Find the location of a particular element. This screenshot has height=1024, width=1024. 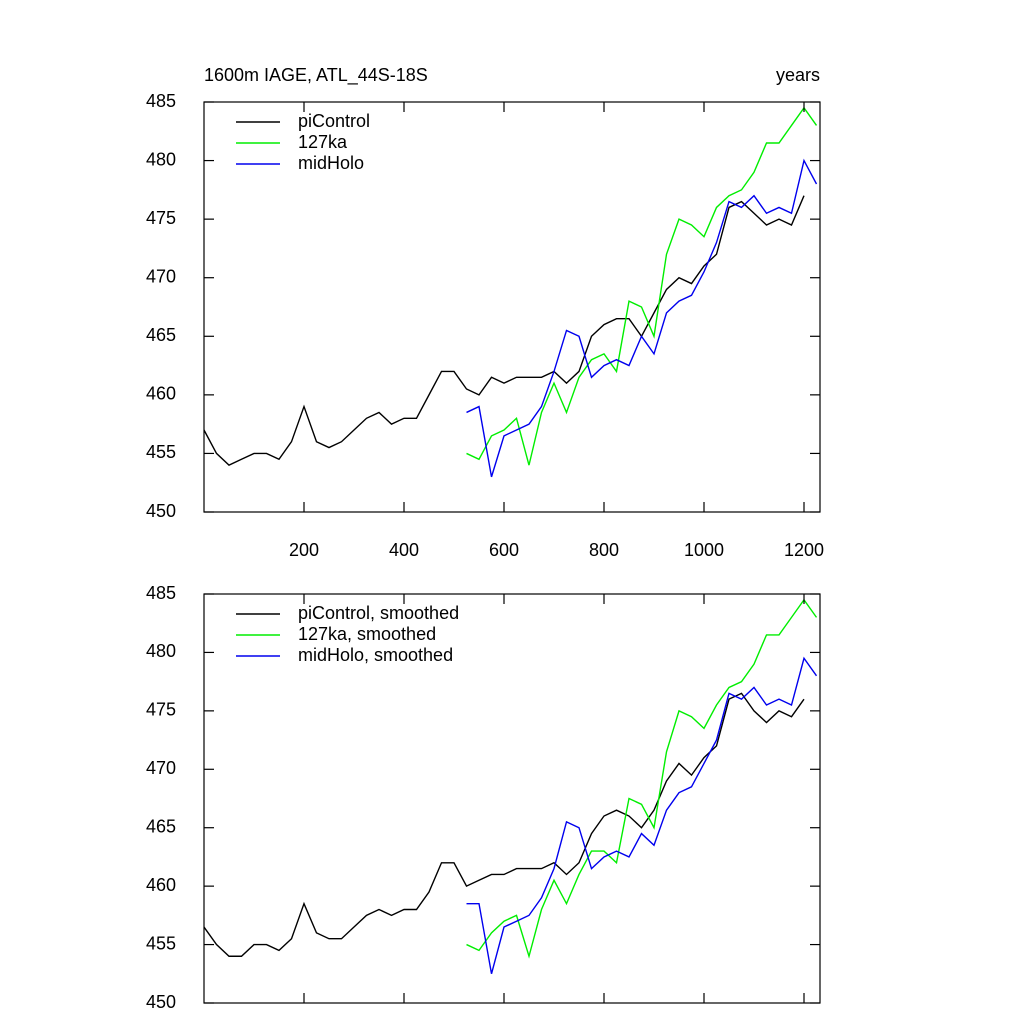

x-axis-label: years is located at coordinates (798, 75).